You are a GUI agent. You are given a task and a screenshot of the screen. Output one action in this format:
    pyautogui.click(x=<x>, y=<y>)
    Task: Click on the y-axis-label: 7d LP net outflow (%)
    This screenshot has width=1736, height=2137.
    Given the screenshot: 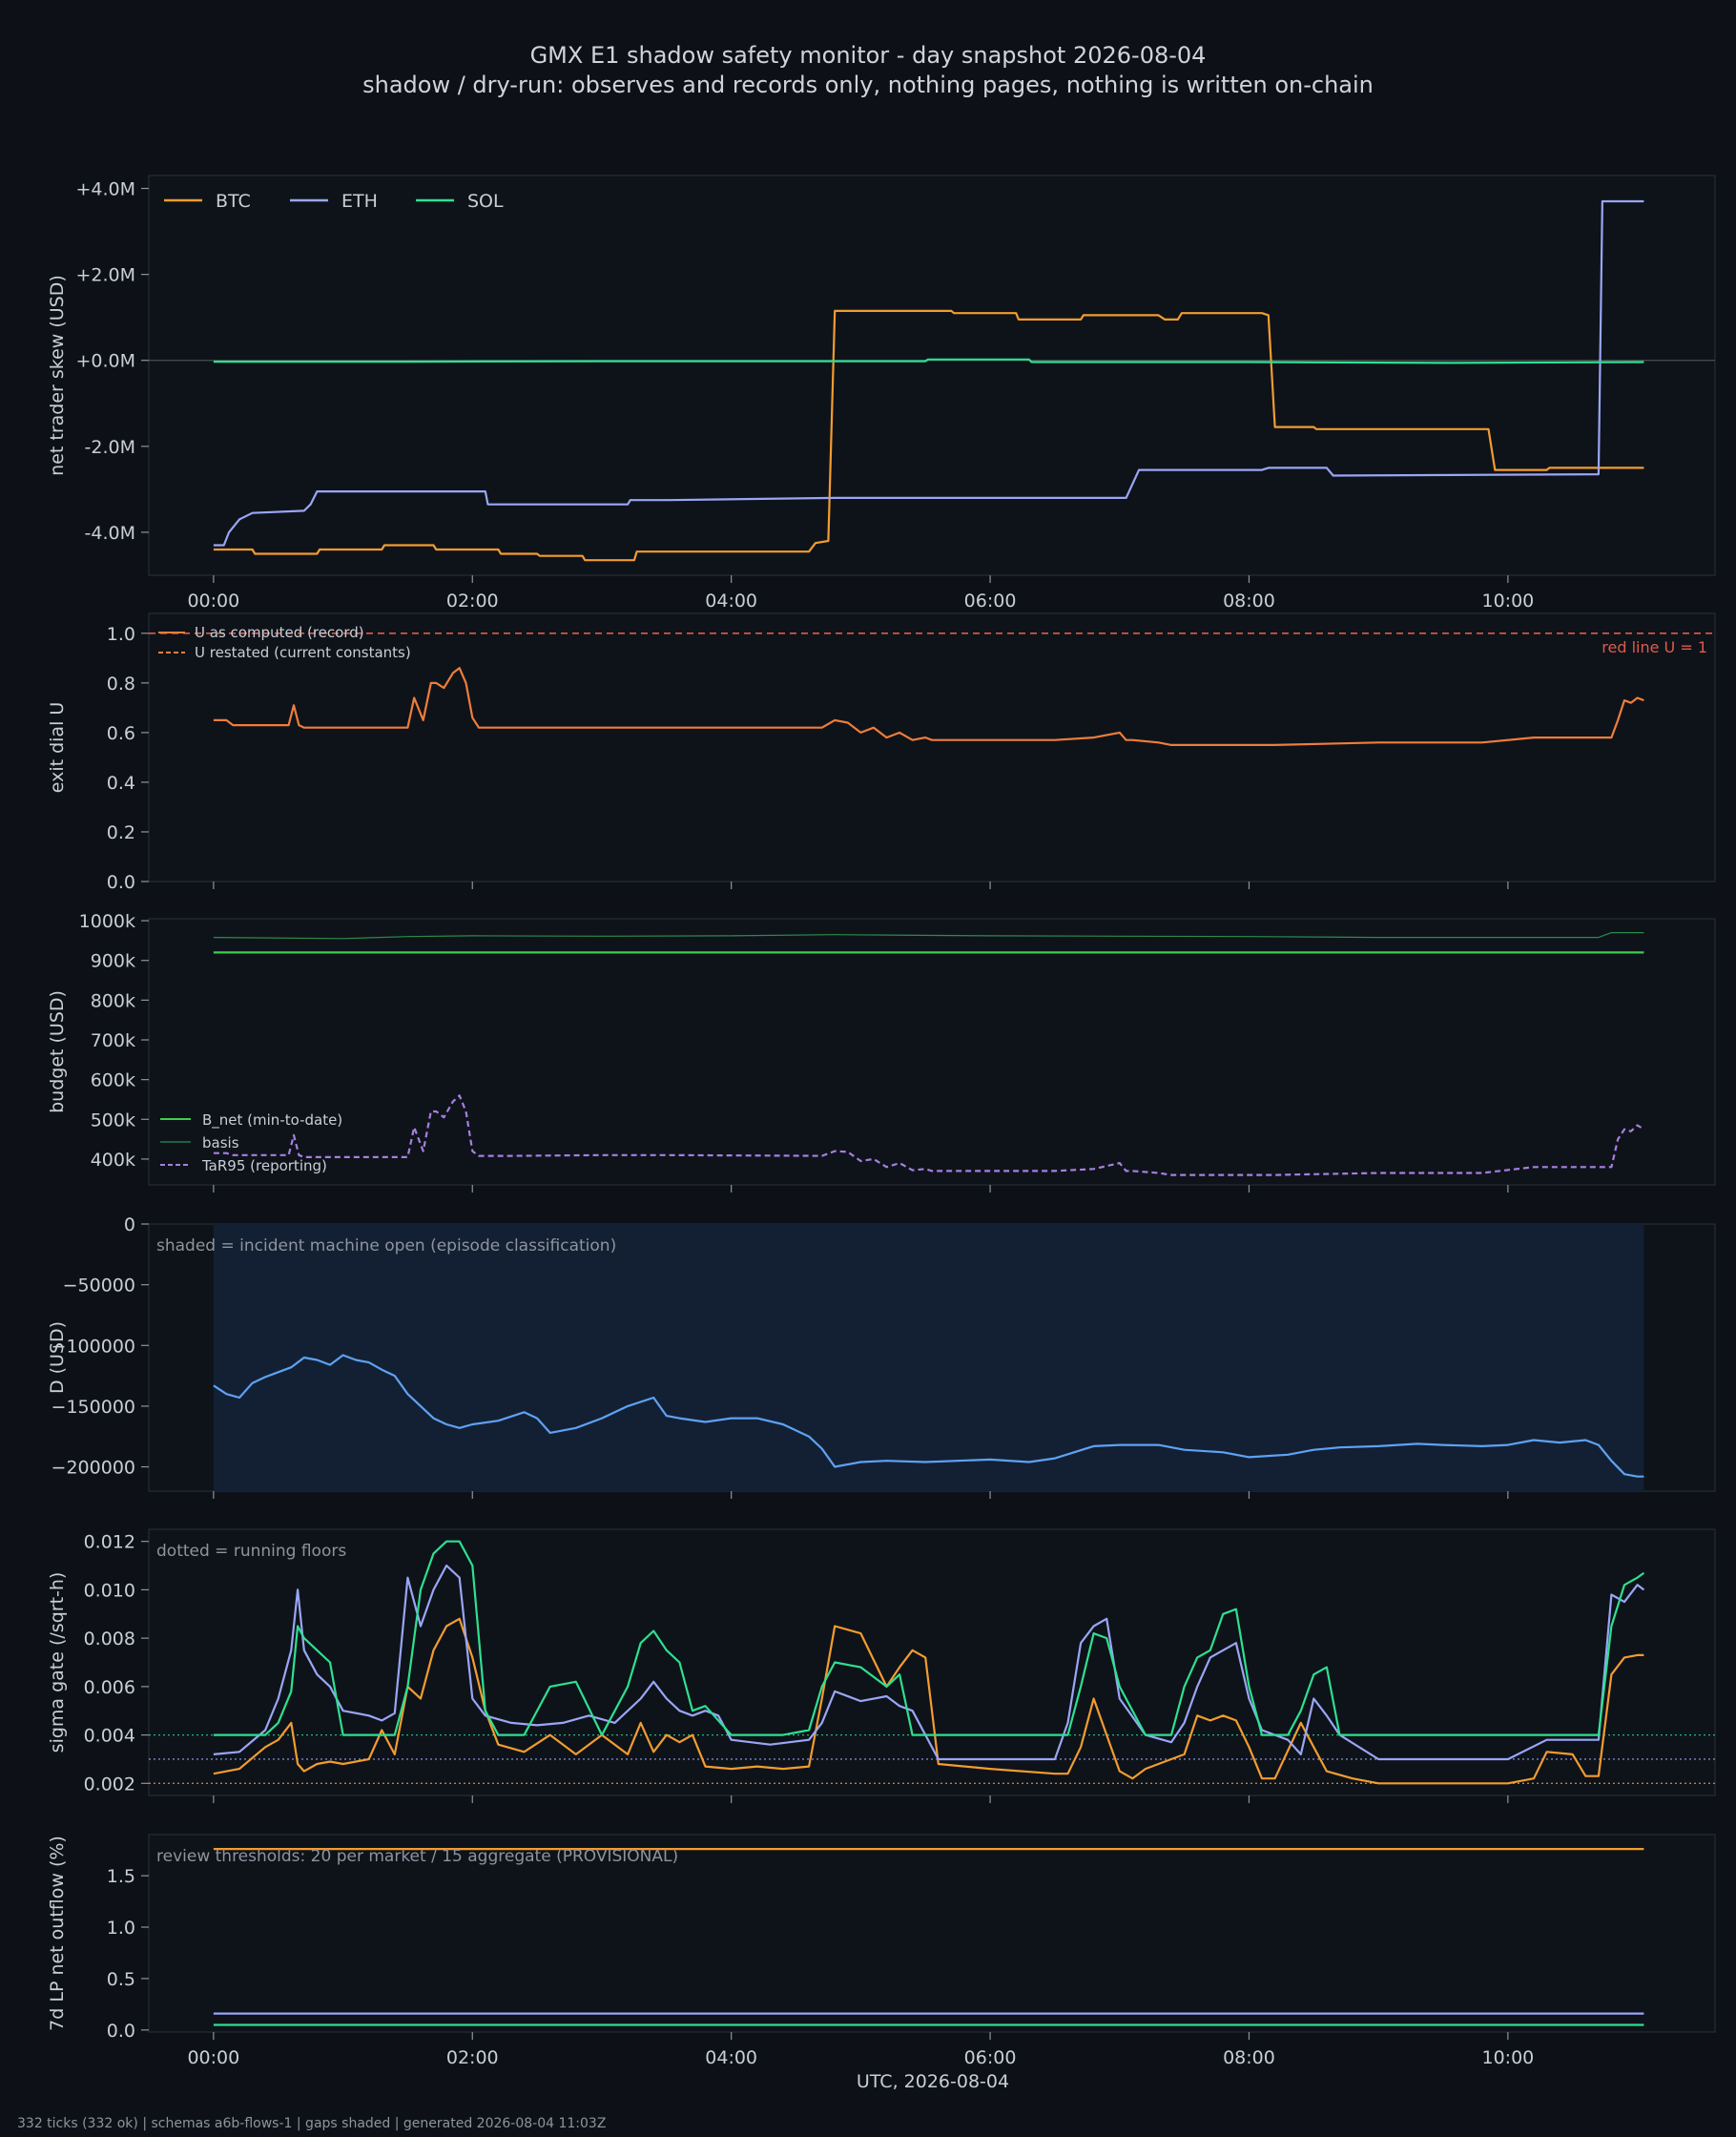 What is the action you would take?
    pyautogui.click(x=57, y=1933)
    